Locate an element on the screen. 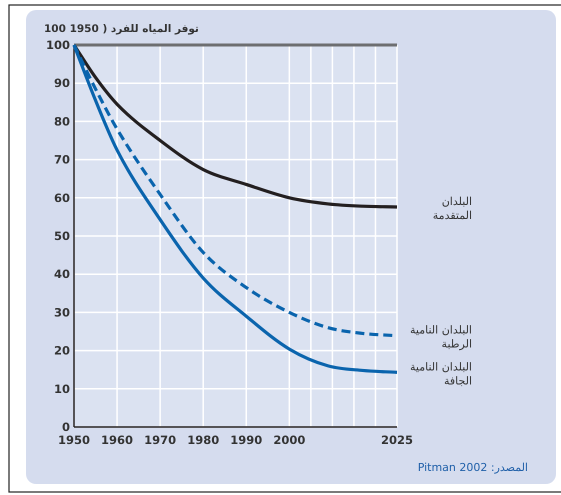  y-tick-label: 70 is located at coordinates (62, 159).